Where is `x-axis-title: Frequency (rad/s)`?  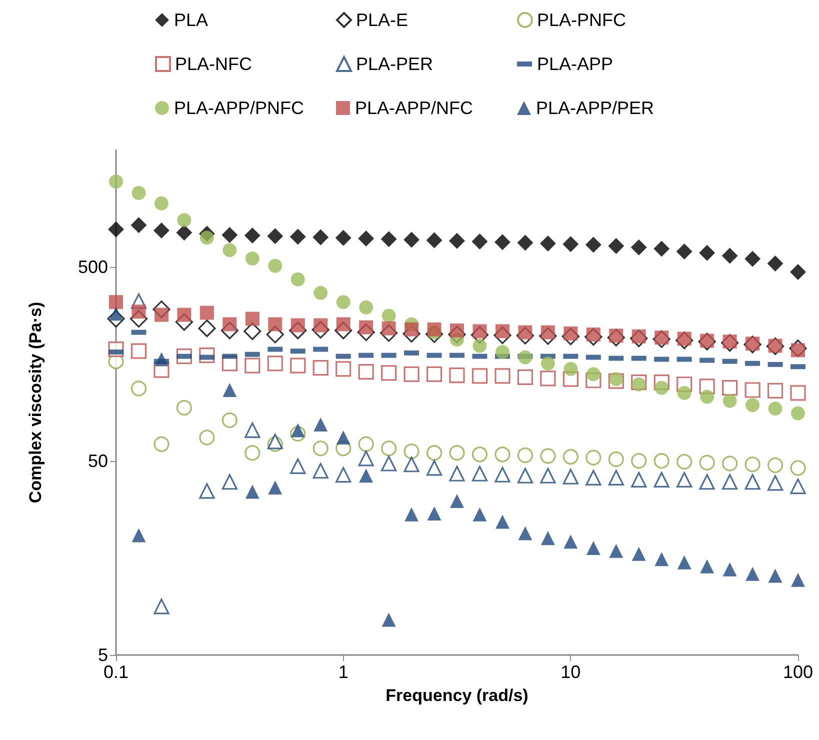 x-axis-title: Frequency (rad/s) is located at coordinates (457, 695).